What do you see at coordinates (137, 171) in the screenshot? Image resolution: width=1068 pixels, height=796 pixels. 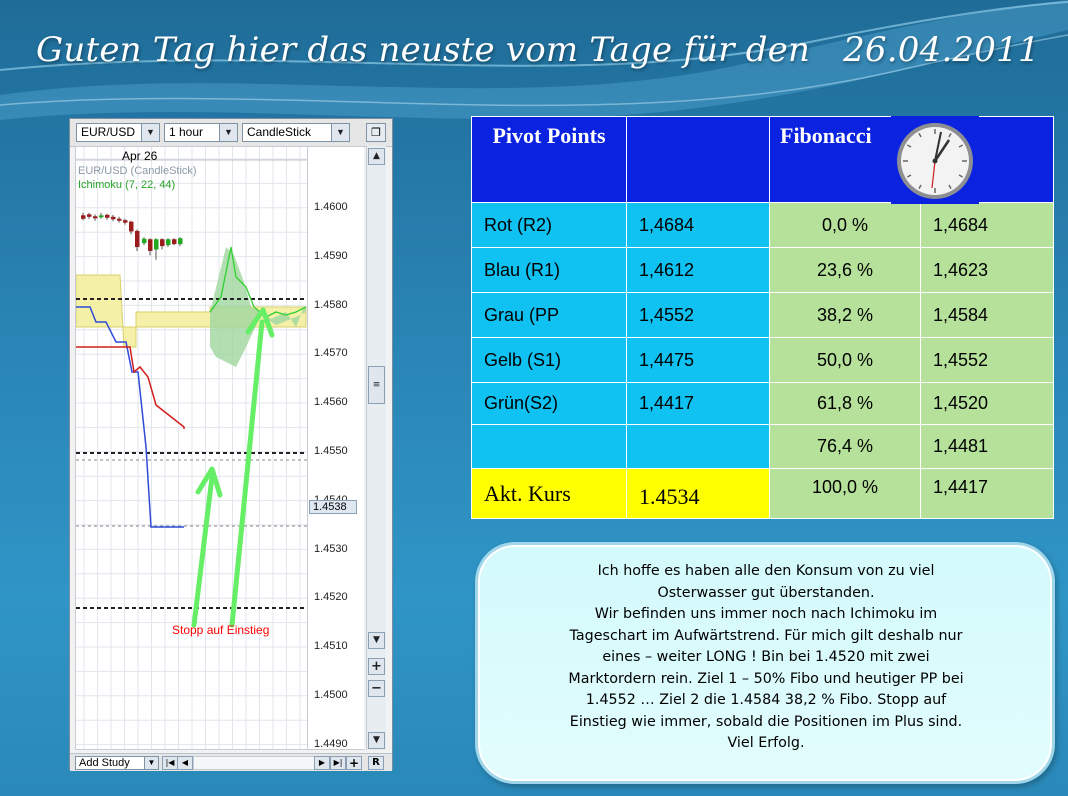 I see `legend-symbol: EUR/USD (CandleStick)` at bounding box center [137, 171].